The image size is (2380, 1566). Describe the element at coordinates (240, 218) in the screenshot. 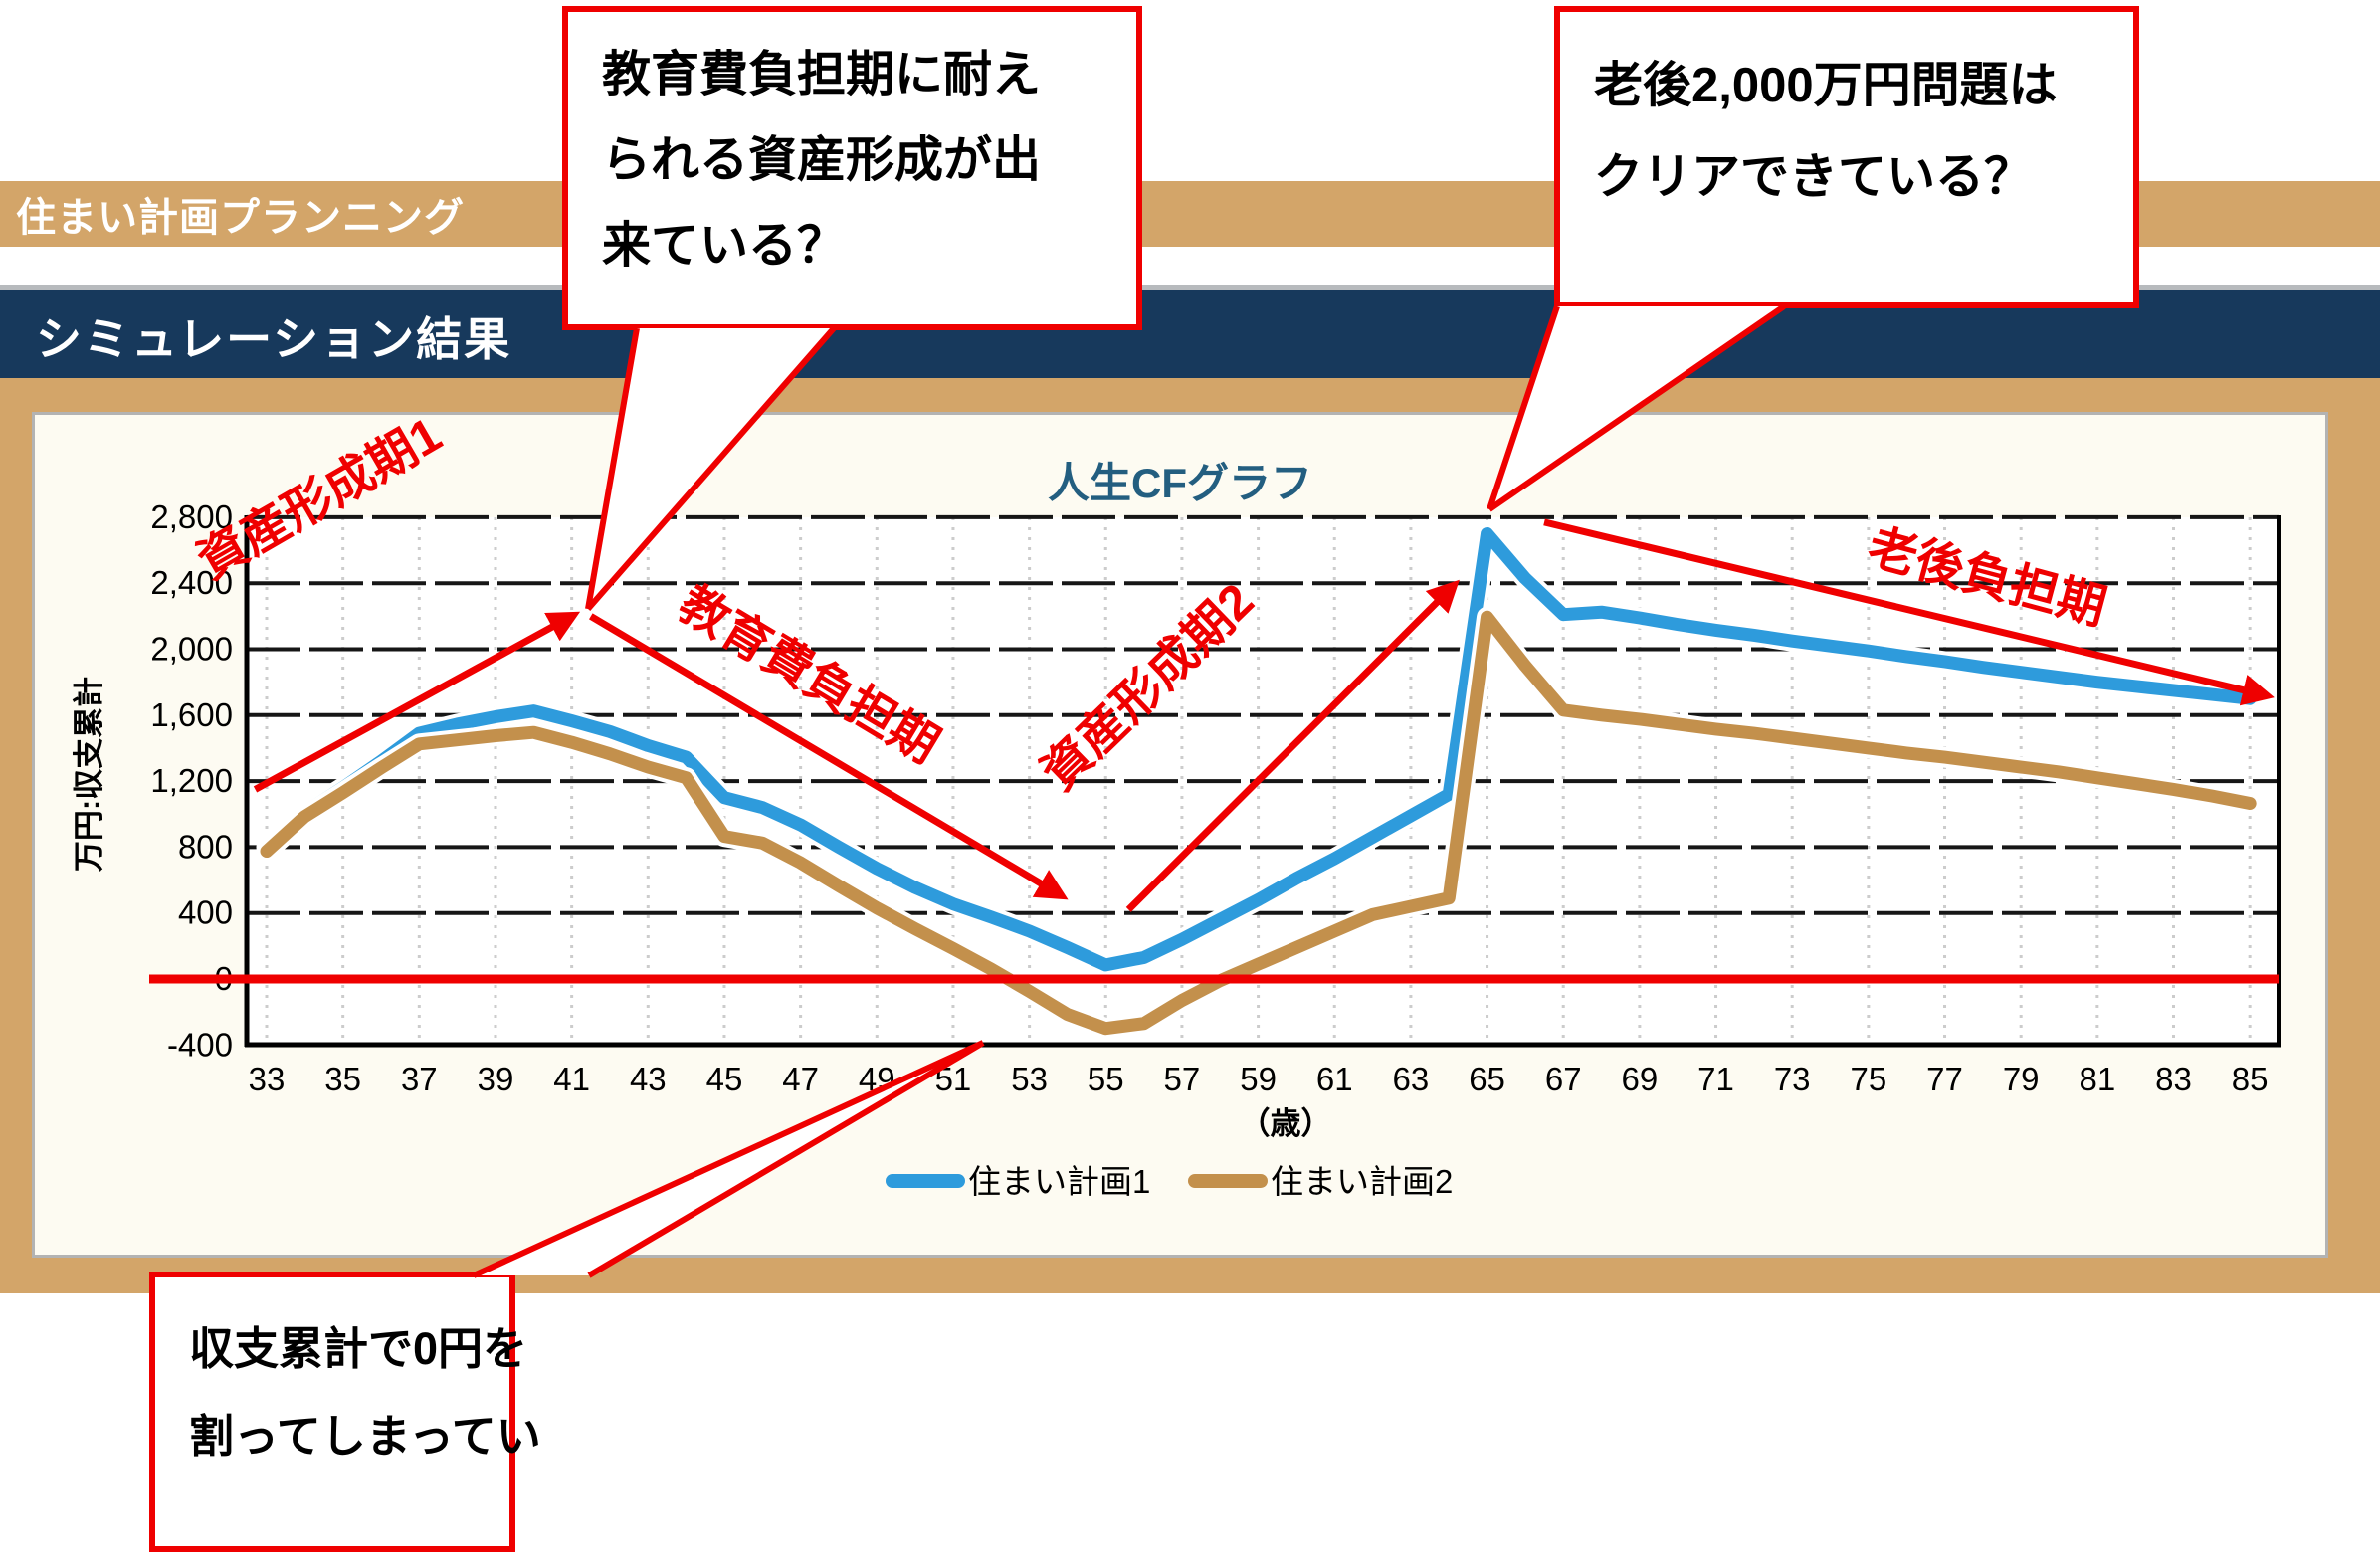

I see `app-title: 住まい計画プランニング` at that location.